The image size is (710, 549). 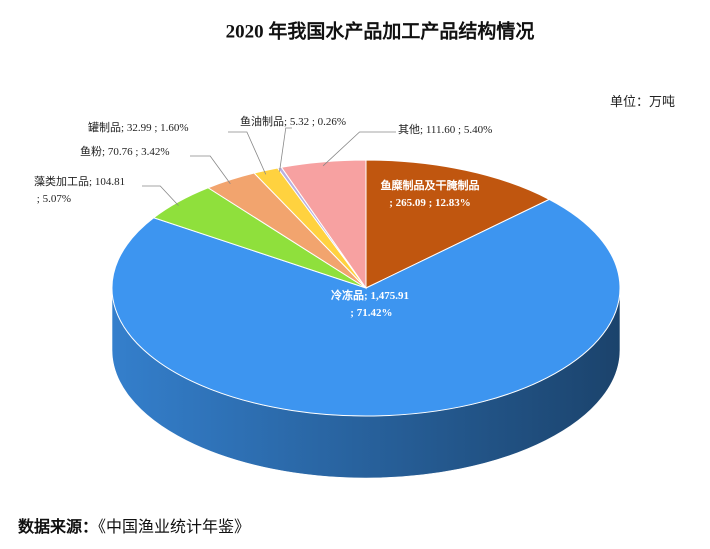 What do you see at coordinates (120, 152) in the screenshot?
I see `value-label: 70.76` at bounding box center [120, 152].